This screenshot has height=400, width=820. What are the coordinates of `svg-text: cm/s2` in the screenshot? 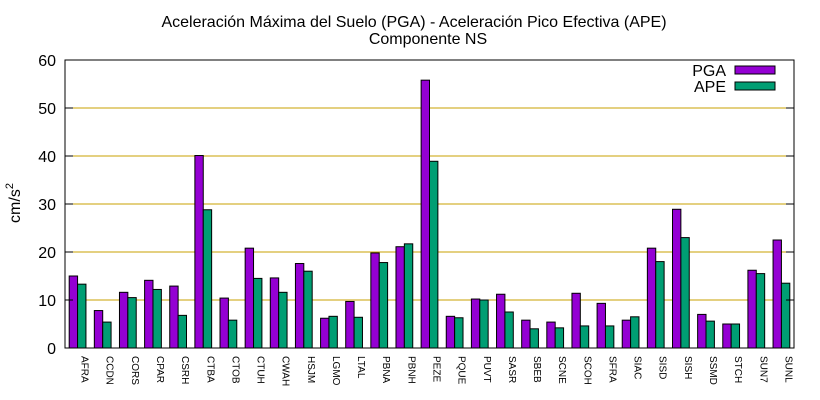 It's located at (14, 203).